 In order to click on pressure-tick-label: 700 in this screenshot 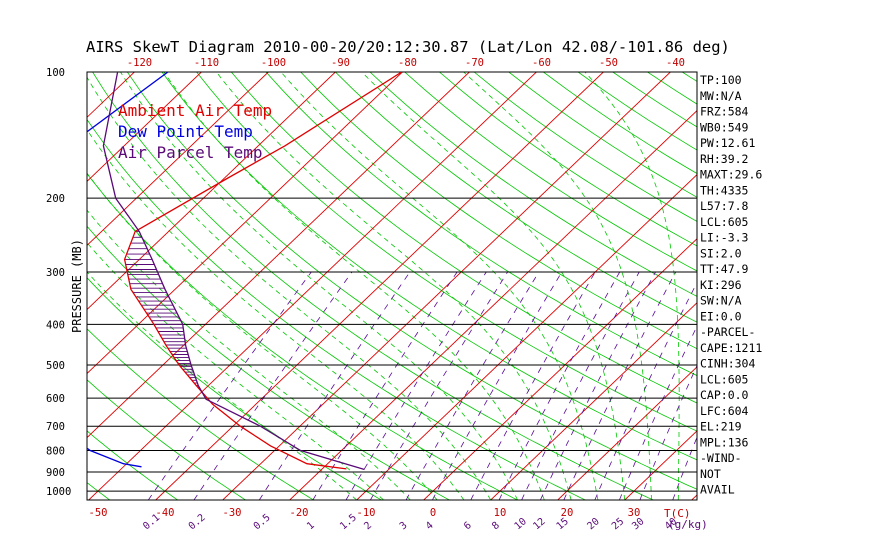, I will do `click(55, 427)`.